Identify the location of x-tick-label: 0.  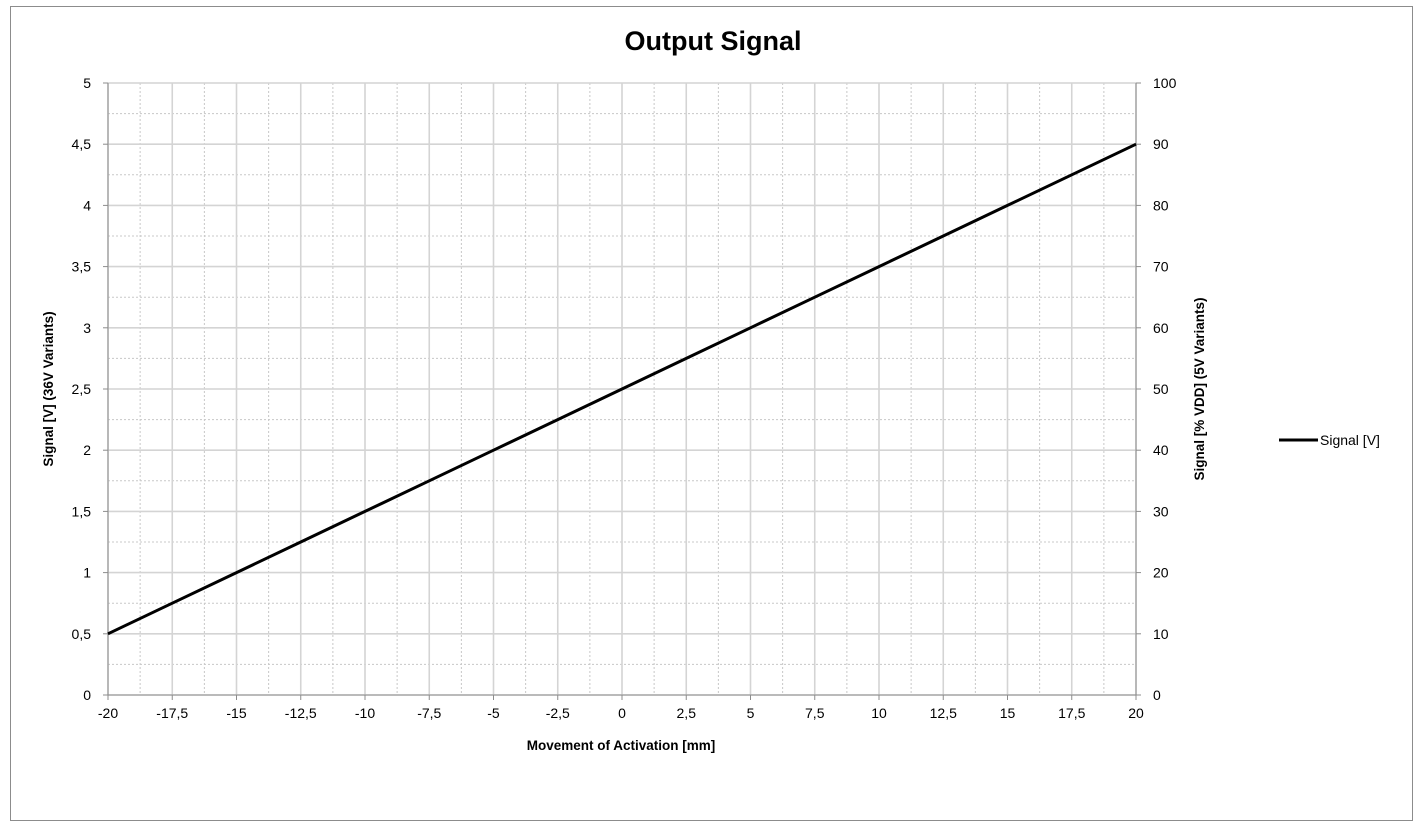
(622, 713).